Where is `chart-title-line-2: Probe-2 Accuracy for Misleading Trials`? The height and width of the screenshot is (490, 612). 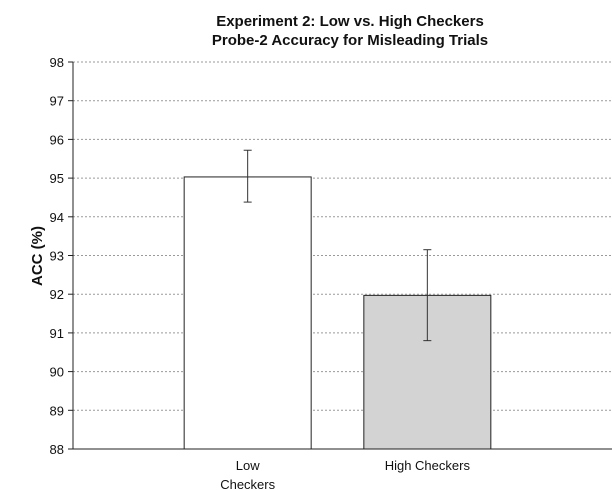
chart-title-line-2: Probe-2 Accuracy for Misleading Trials is located at coordinates (350, 40).